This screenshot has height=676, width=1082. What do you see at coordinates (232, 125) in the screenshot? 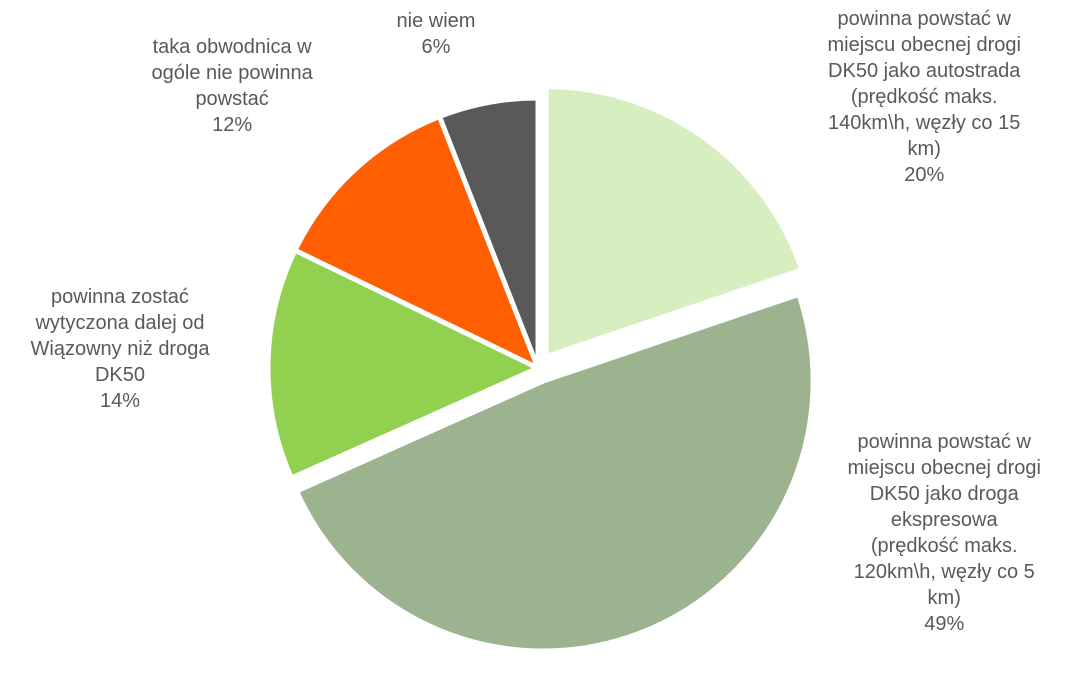
I see `data-label-value: 12%` at bounding box center [232, 125].